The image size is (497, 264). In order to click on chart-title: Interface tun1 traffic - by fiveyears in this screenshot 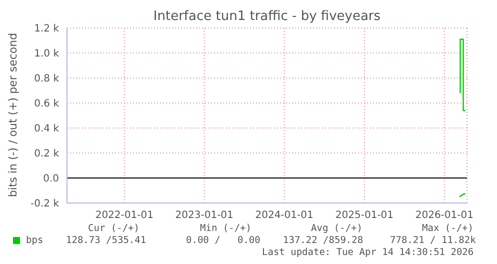, I will do `click(267, 16)`.